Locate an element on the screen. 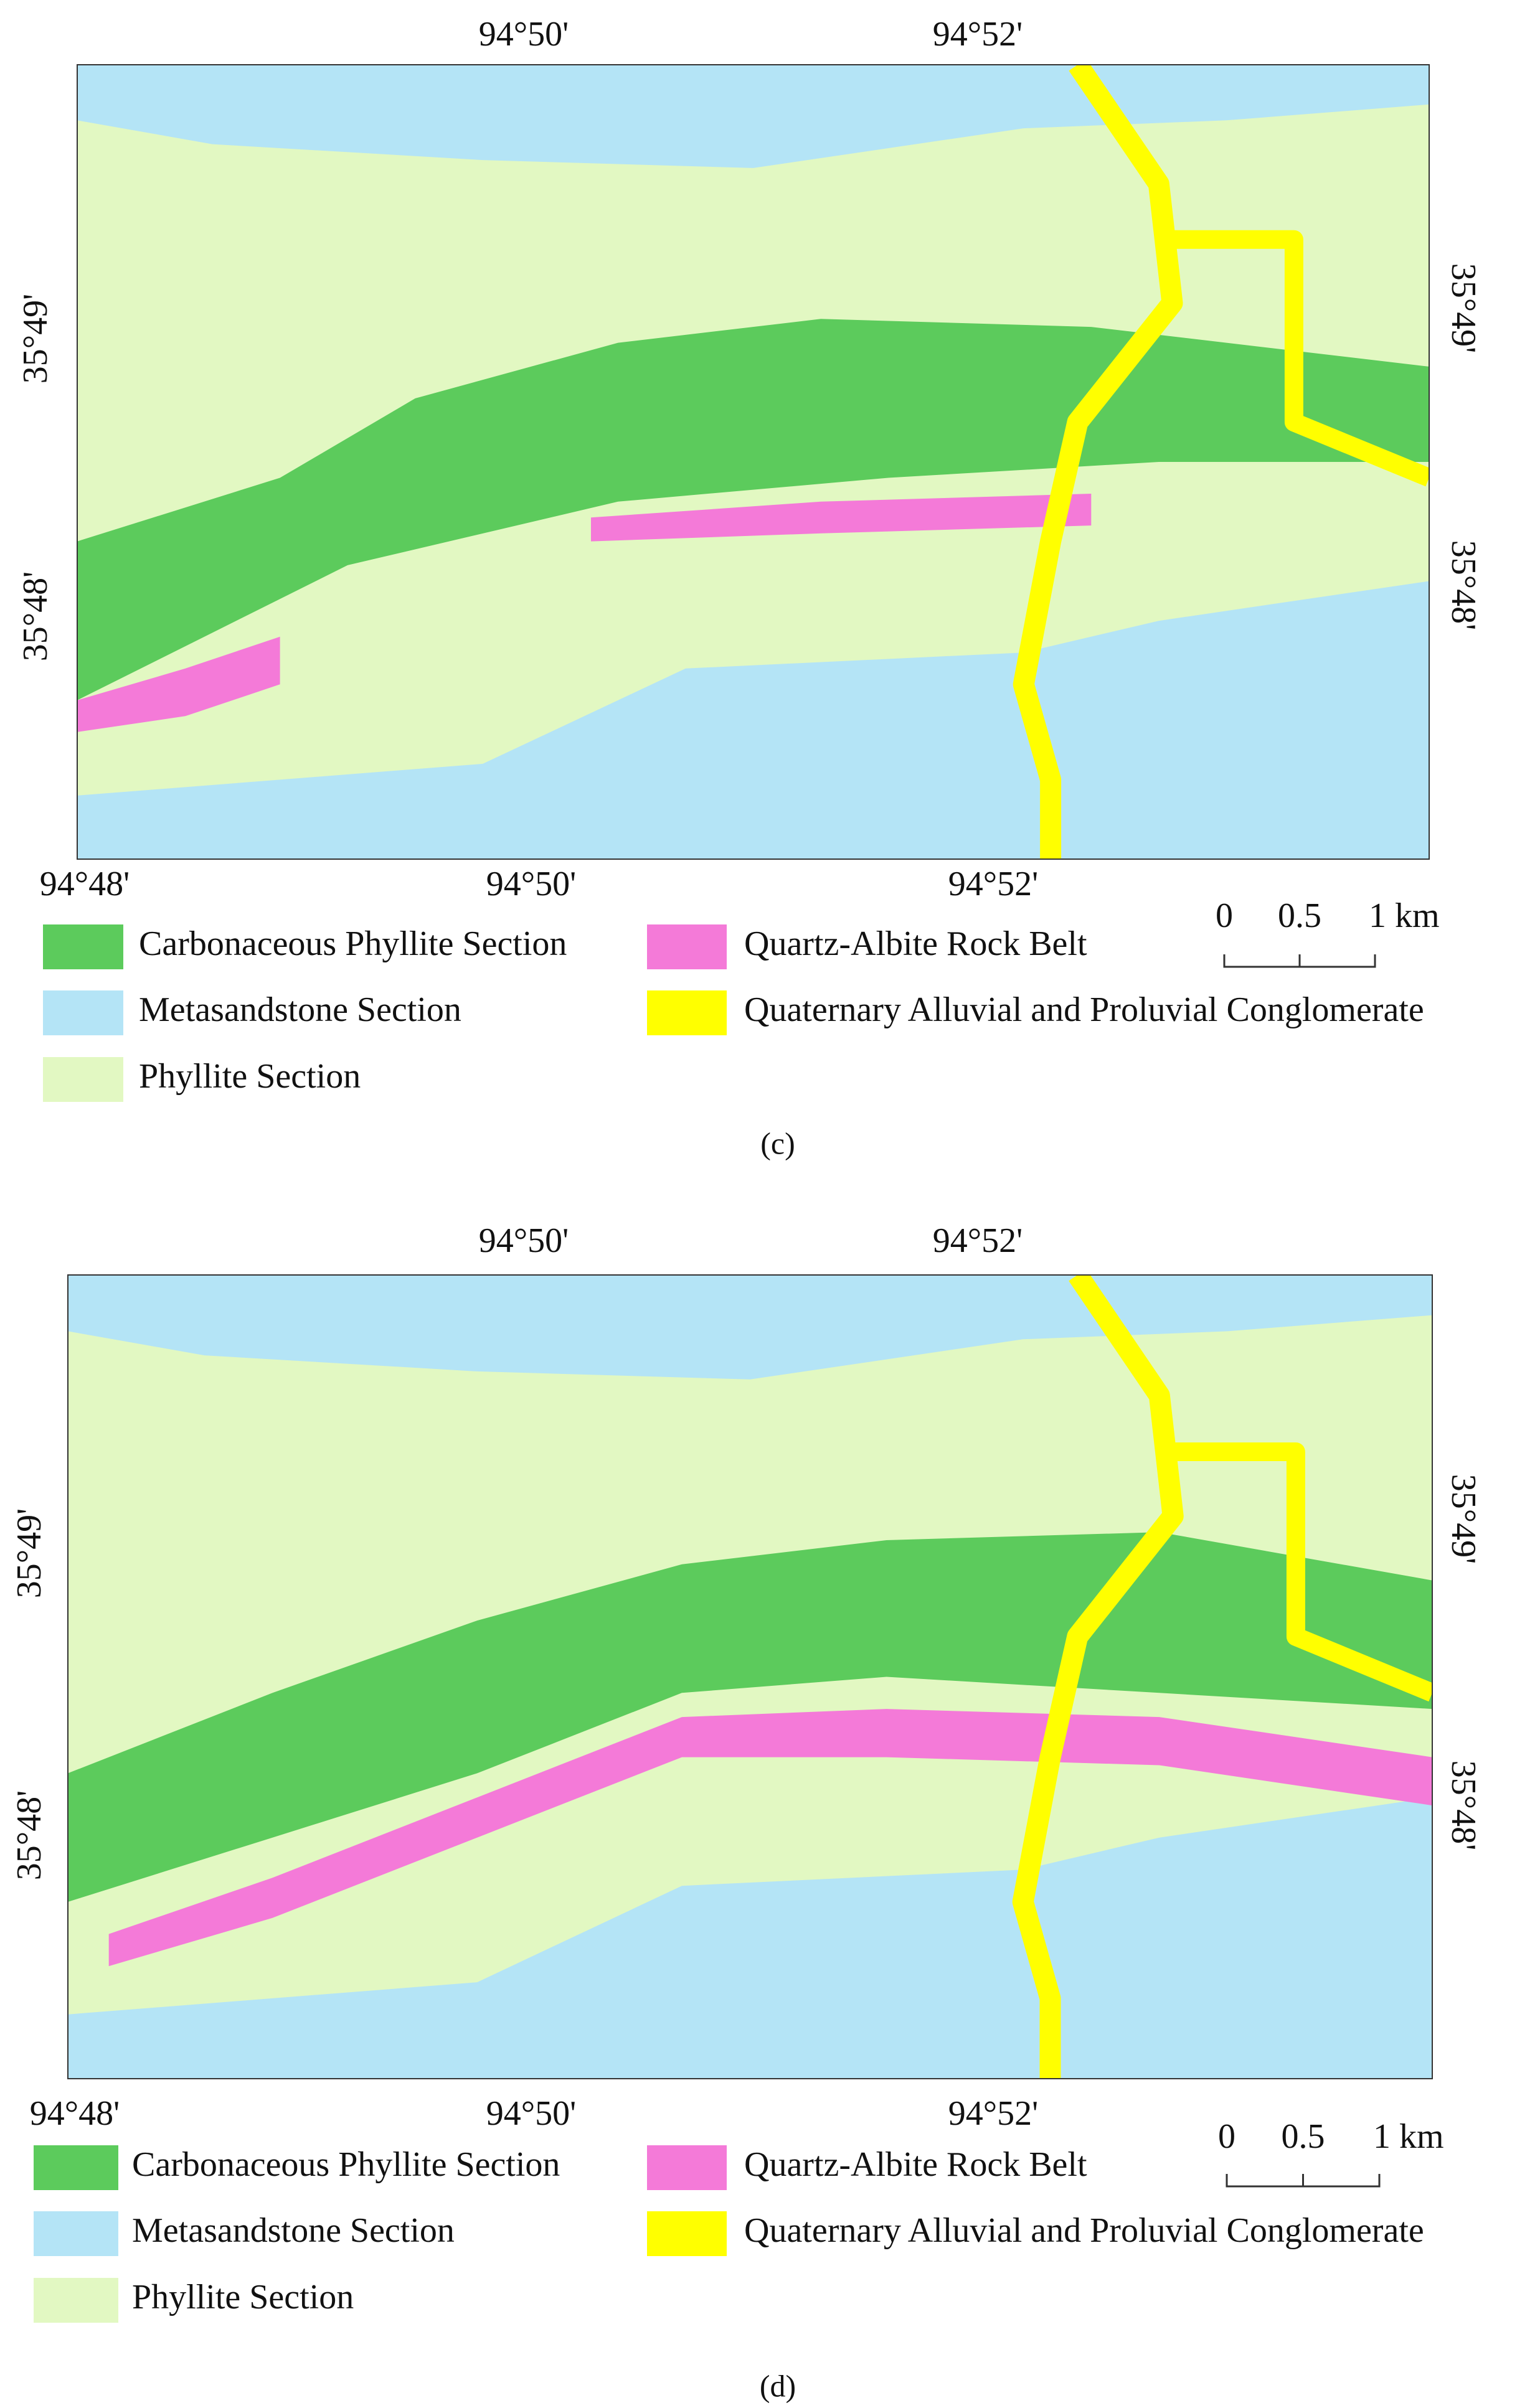  caption: (c) is located at coordinates (777, 1143).